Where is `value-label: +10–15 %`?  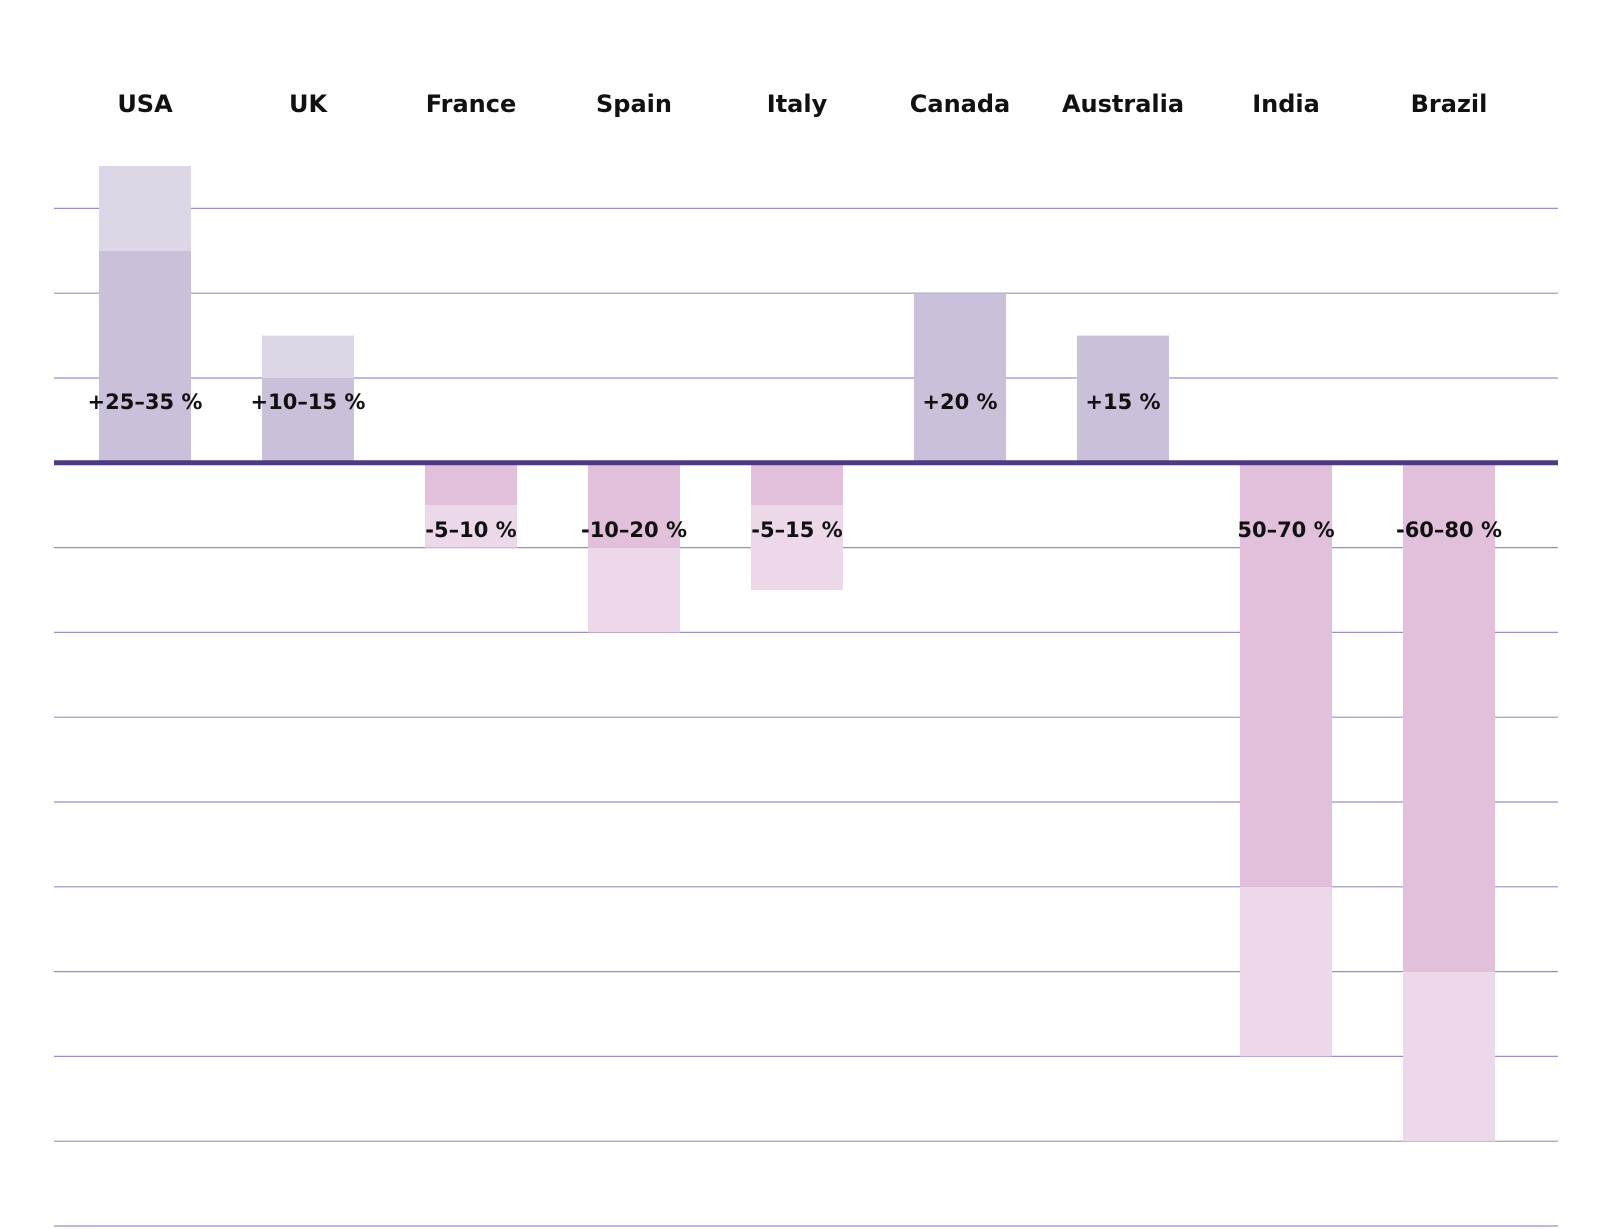
value-label: +10–15 % is located at coordinates (308, 402).